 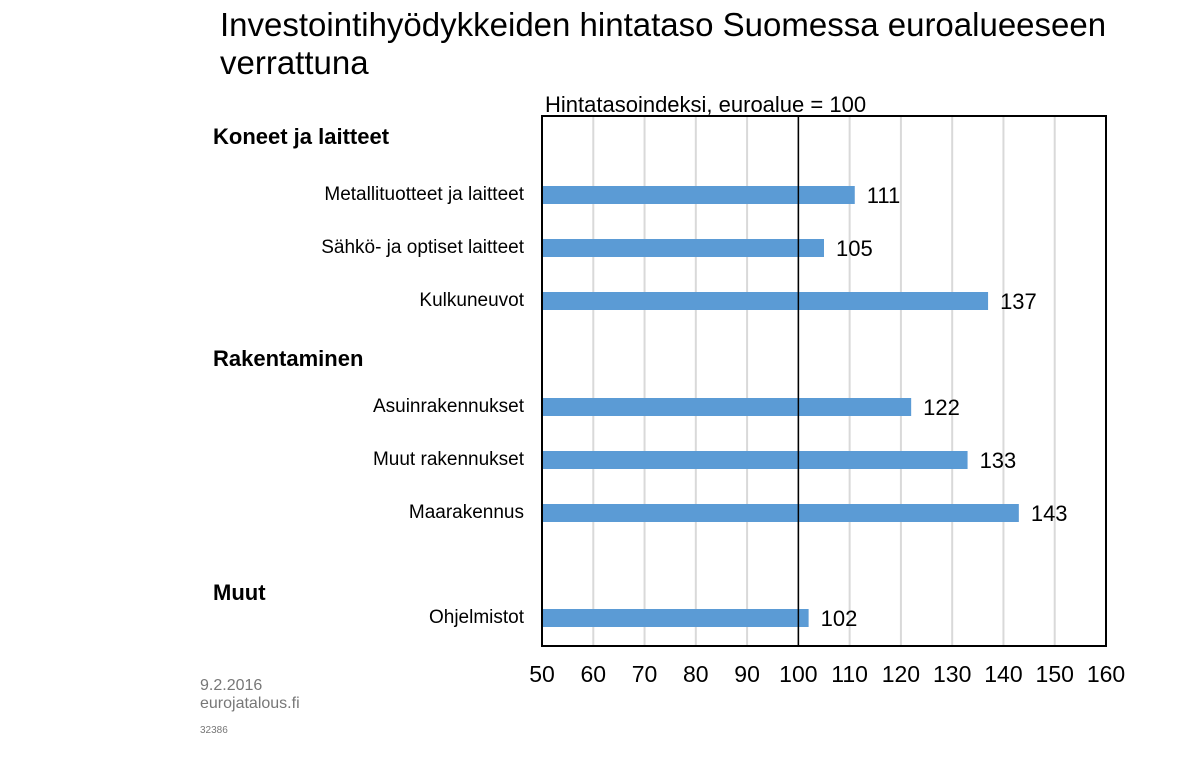 What do you see at coordinates (901, 674) in the screenshot?
I see `x-tick-label: 120` at bounding box center [901, 674].